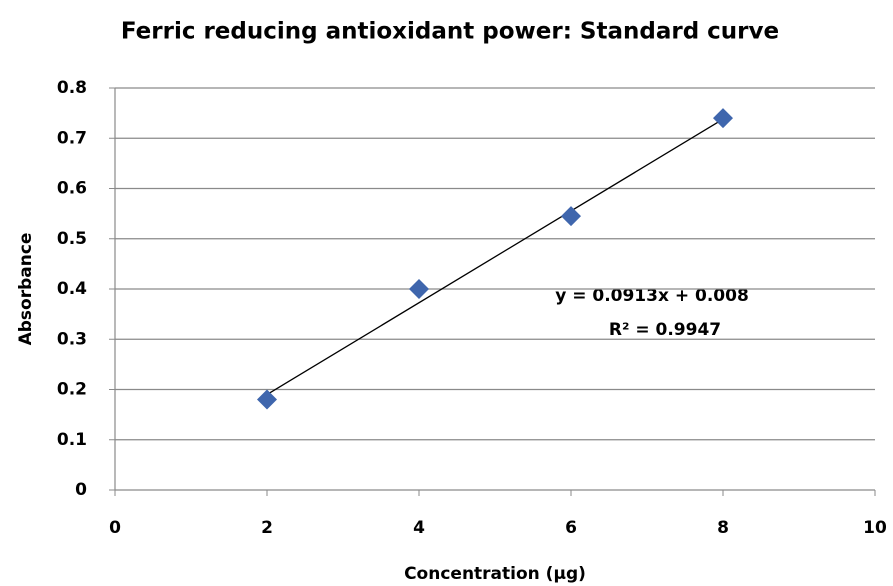  I want to click on x-tick-label: 2, so click(267, 528).